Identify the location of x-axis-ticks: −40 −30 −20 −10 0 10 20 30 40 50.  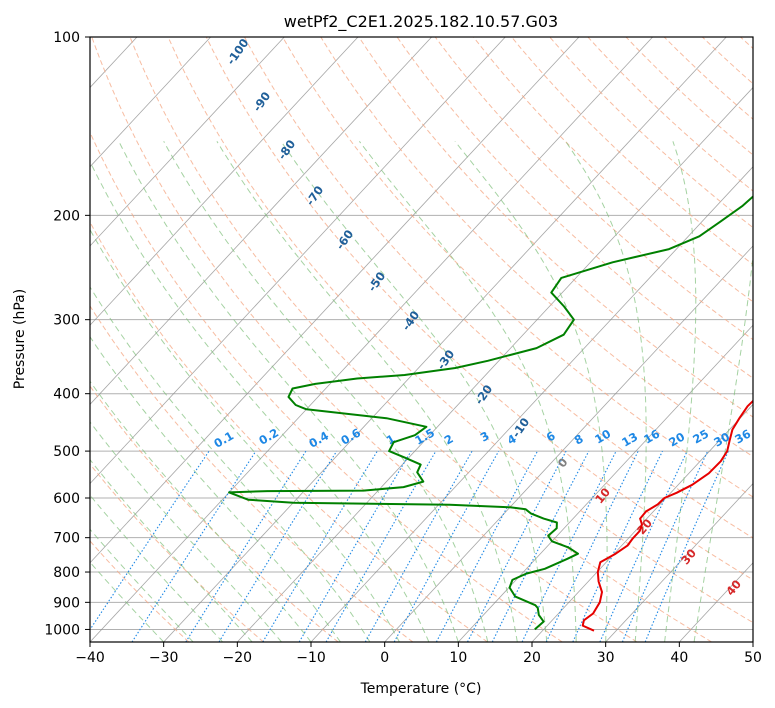
(418, 654).